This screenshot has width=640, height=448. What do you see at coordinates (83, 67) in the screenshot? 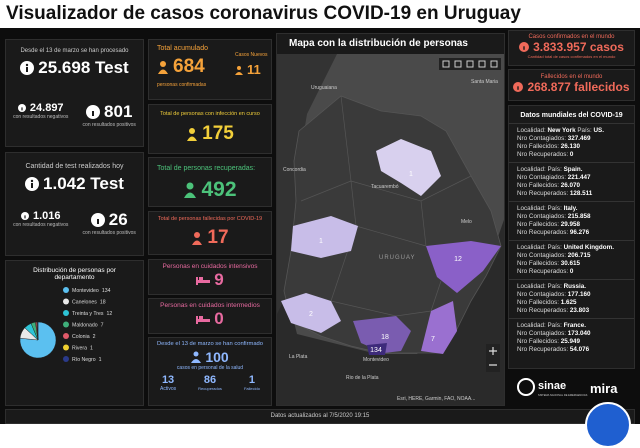
I see `value: 25.698 Test` at bounding box center [83, 67].